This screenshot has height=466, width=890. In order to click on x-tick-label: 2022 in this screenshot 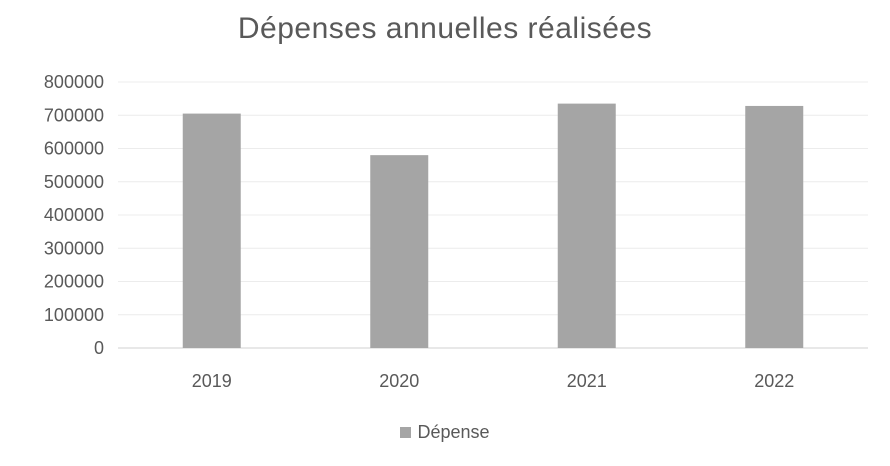, I will do `click(774, 381)`.